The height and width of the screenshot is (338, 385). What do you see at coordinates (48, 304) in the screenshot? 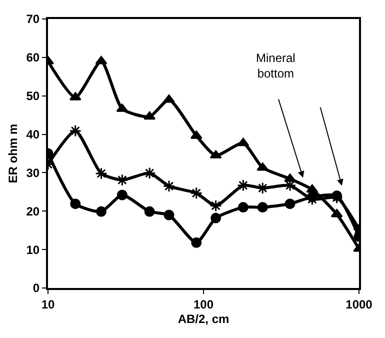
I see `x-tick-label: 10` at bounding box center [48, 304].